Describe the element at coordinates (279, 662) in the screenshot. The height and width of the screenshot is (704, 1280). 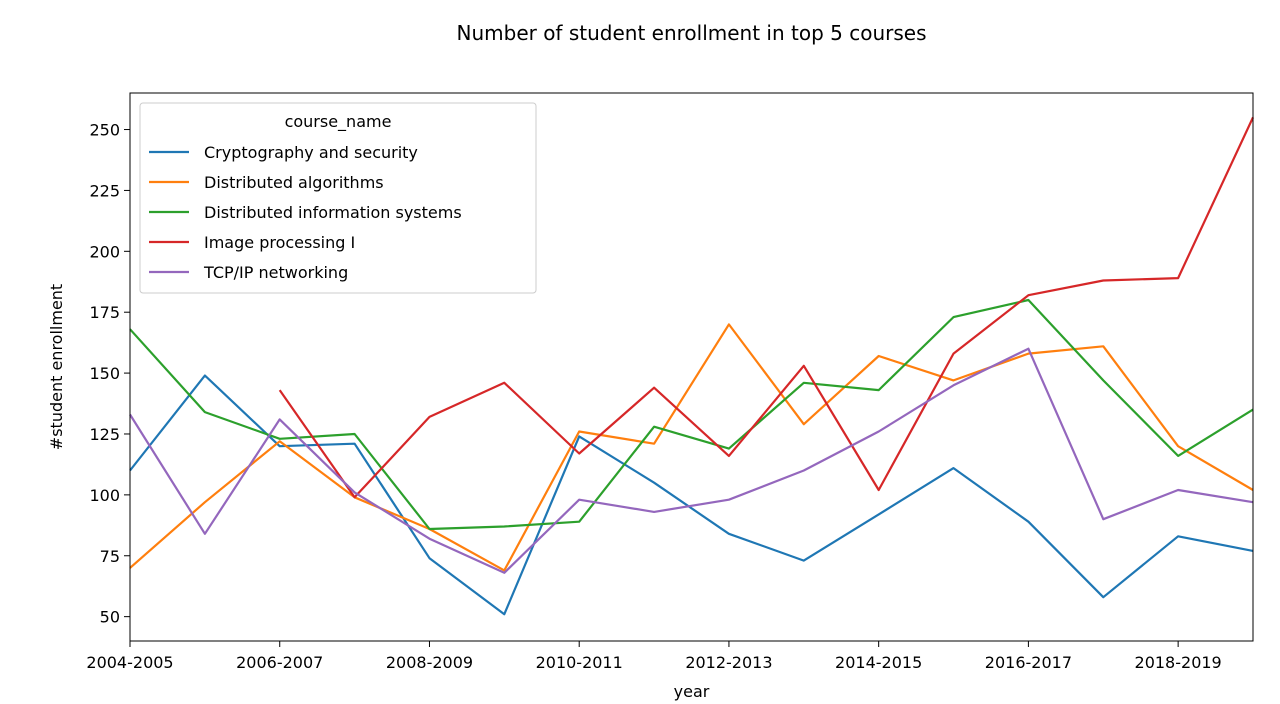
I see `x-tick-label: 2006-2007` at that location.